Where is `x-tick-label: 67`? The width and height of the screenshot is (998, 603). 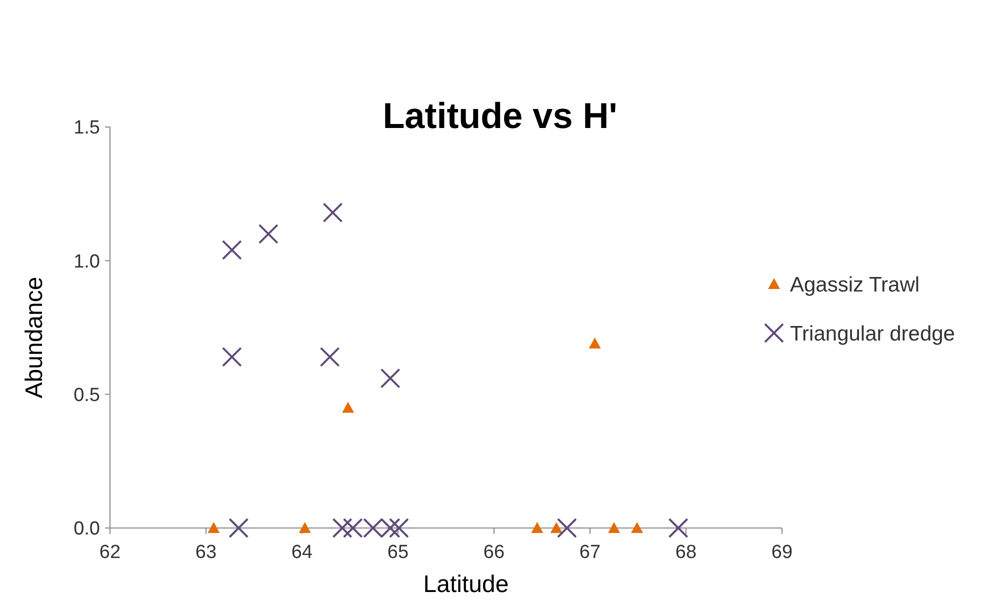 x-tick-label: 67 is located at coordinates (590, 552).